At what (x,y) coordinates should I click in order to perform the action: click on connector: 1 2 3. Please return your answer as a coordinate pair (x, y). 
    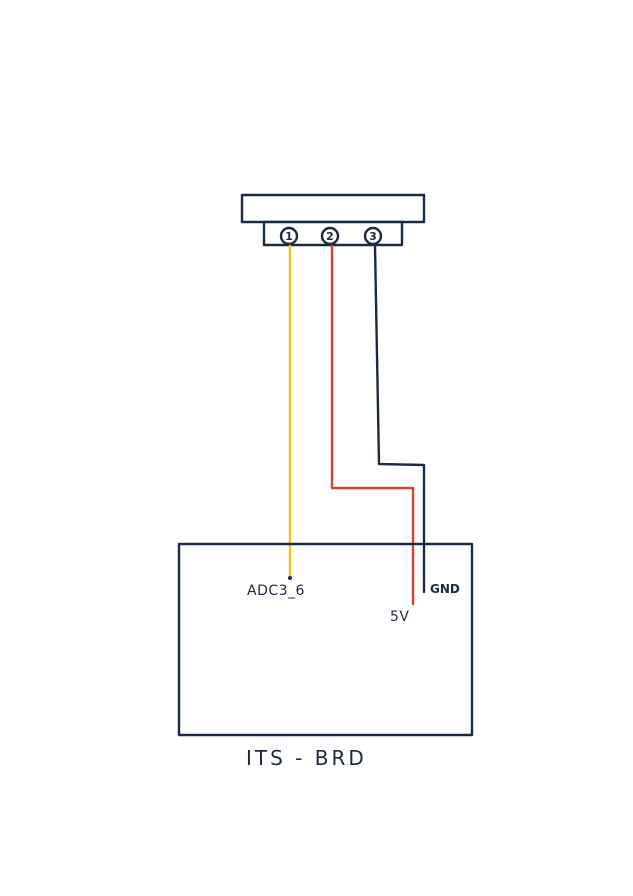
    Looking at the image, I should click on (333, 220).